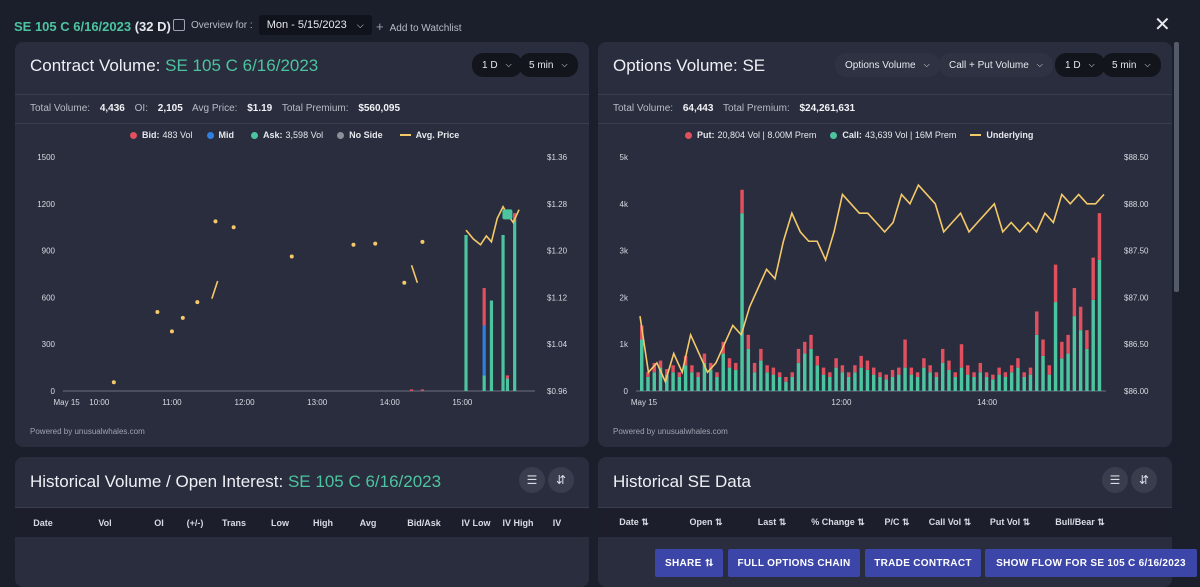  I want to click on col-call-vol: Call Vol ⇅, so click(950, 522).